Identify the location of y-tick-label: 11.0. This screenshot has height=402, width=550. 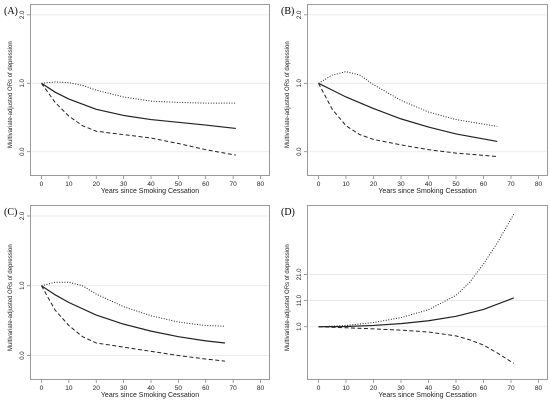
(300, 300).